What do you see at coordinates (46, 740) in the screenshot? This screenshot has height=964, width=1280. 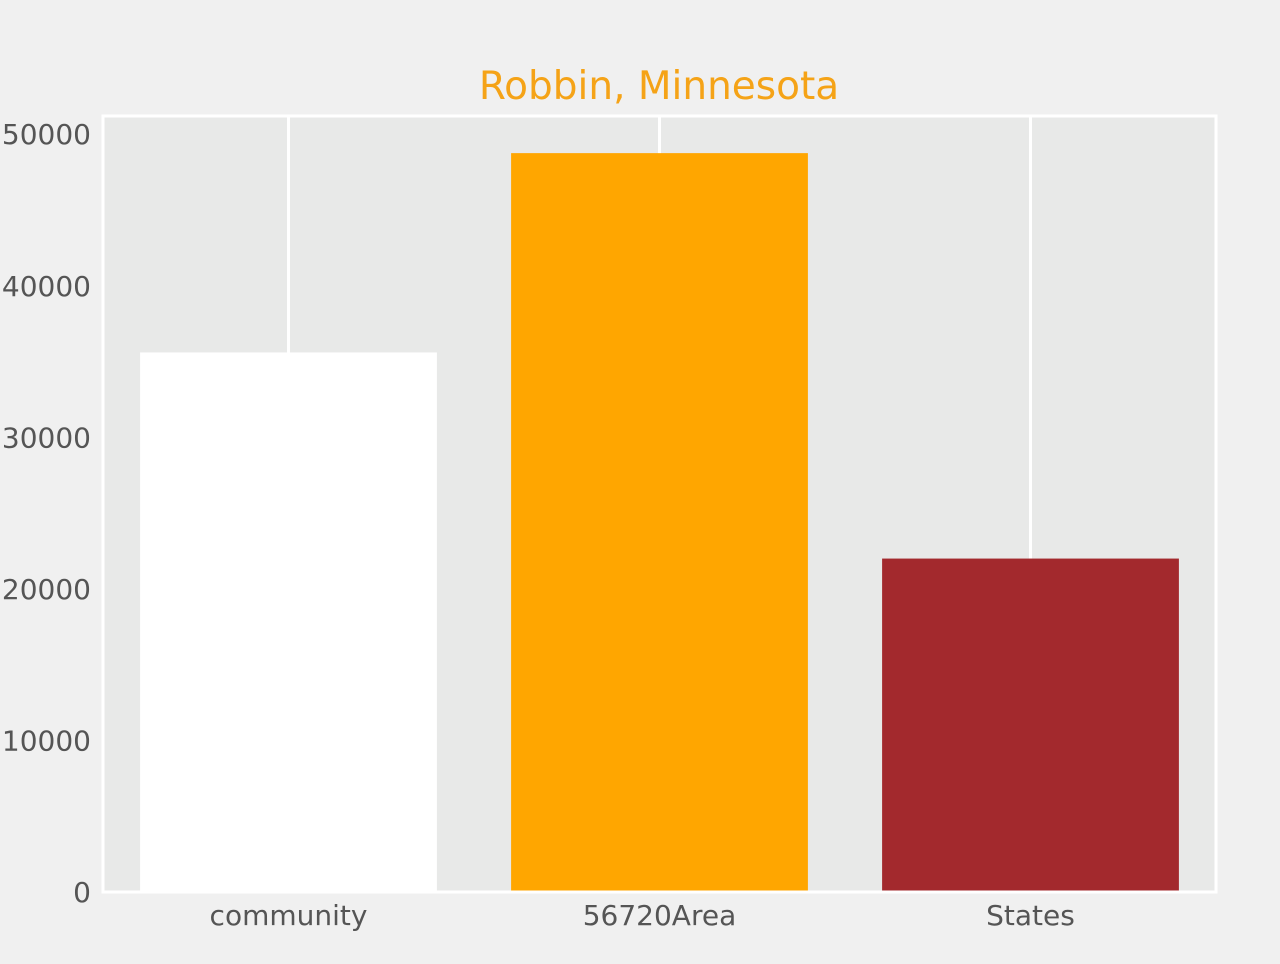 I see `y-tick-label: 10000` at bounding box center [46, 740].